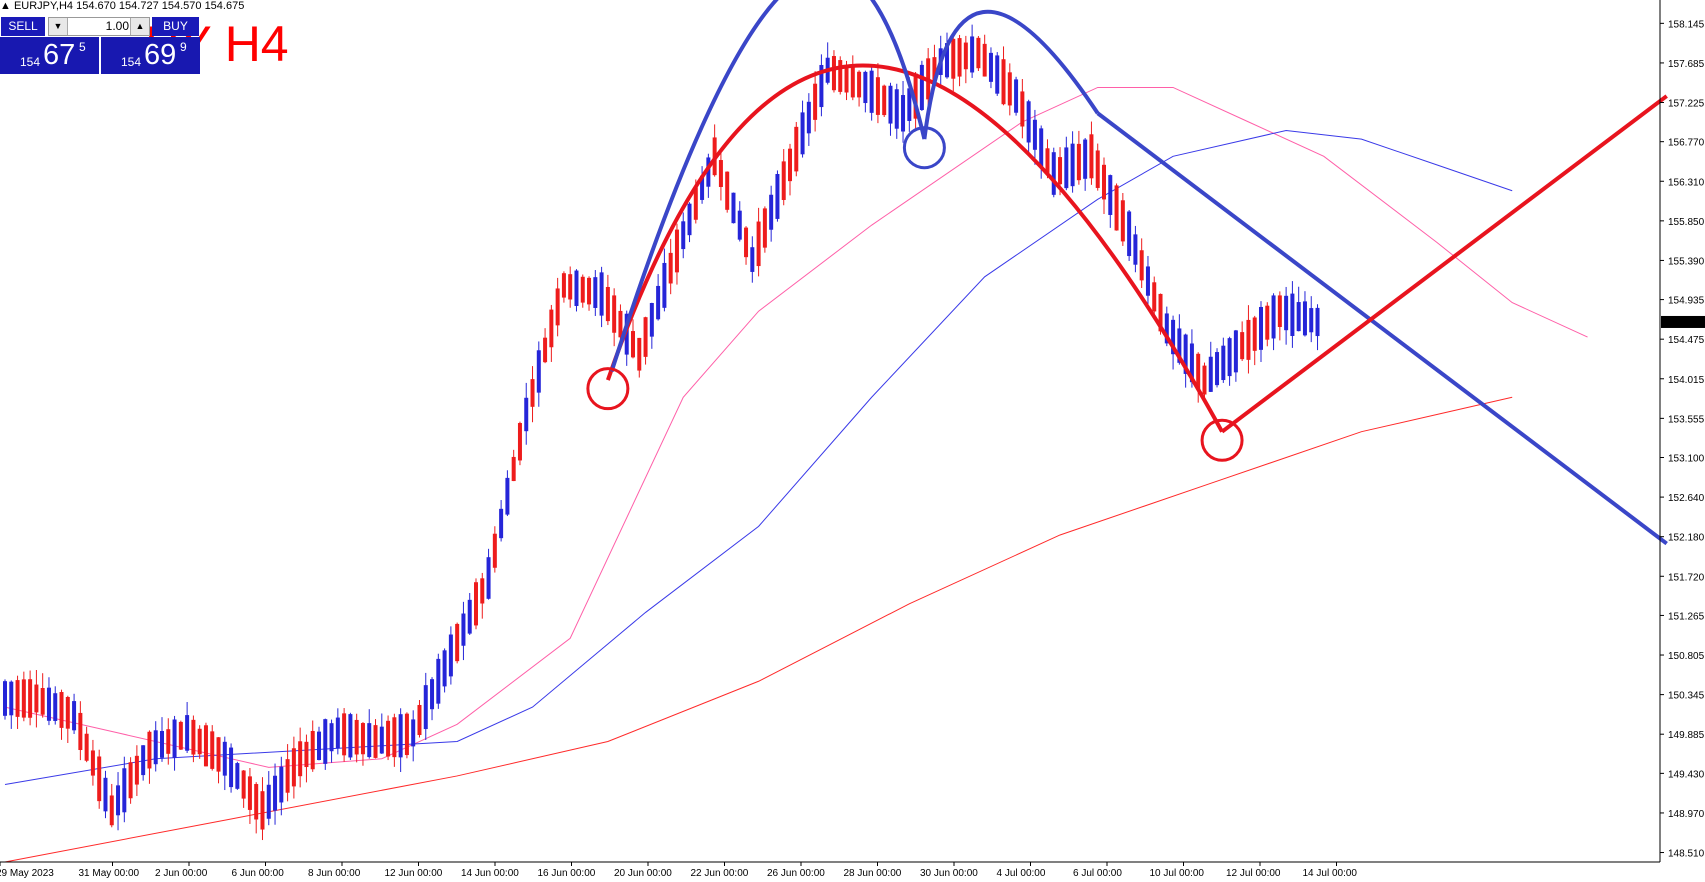 This screenshot has height=882, width=1705. What do you see at coordinates (139, 26) in the screenshot?
I see `lot-increase-icon: ▲` at bounding box center [139, 26].